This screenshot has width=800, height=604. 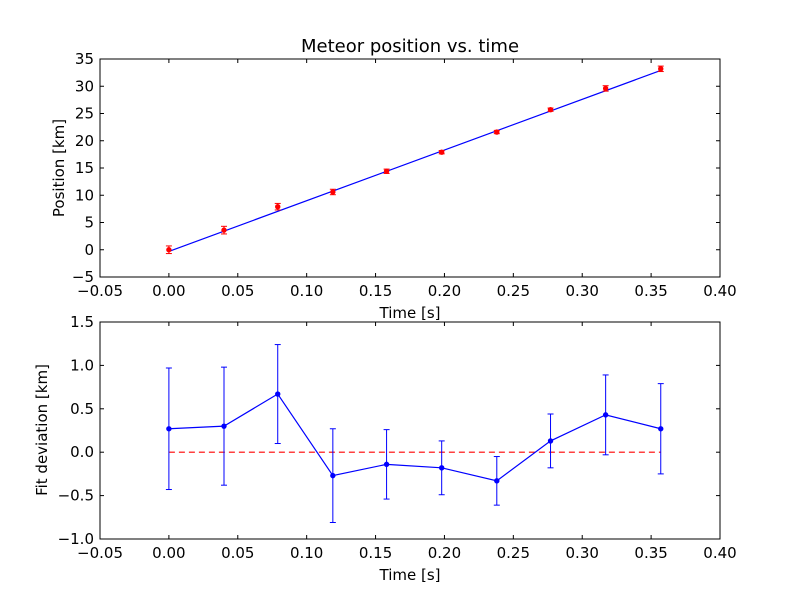 I want to click on position-x-tick-label: 0.05, so click(x=237, y=291).